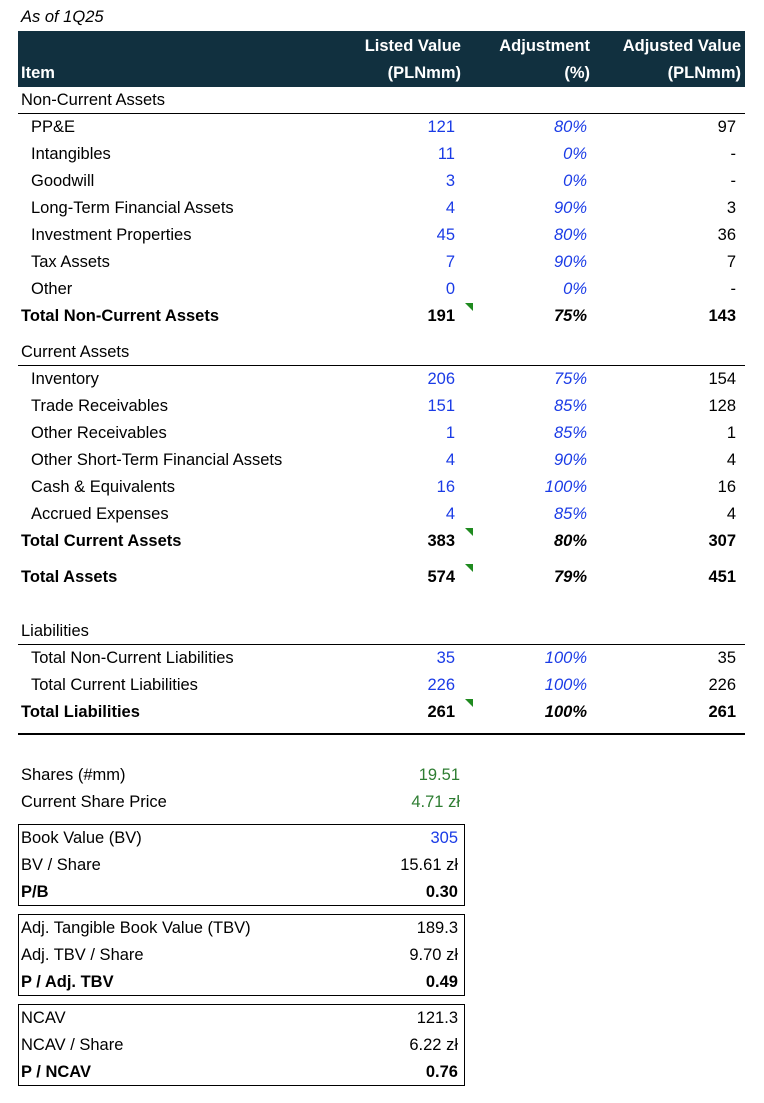  I want to click on box-value: 189.3, so click(437, 928).